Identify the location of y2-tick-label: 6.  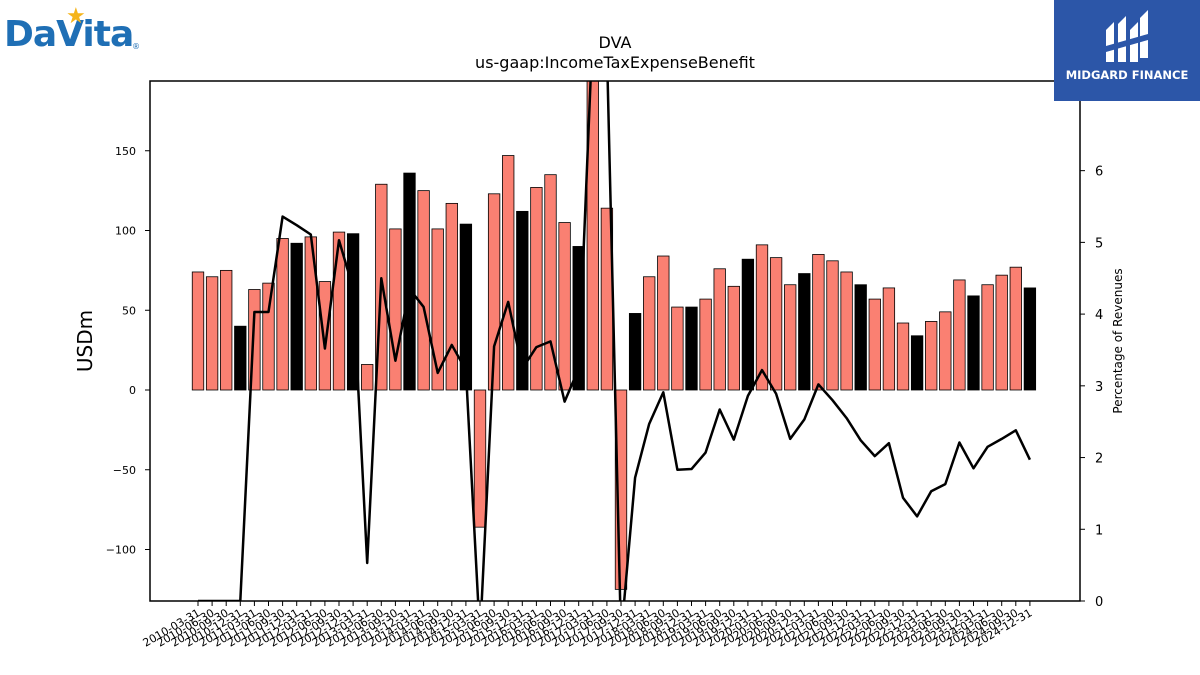
(1099, 172).